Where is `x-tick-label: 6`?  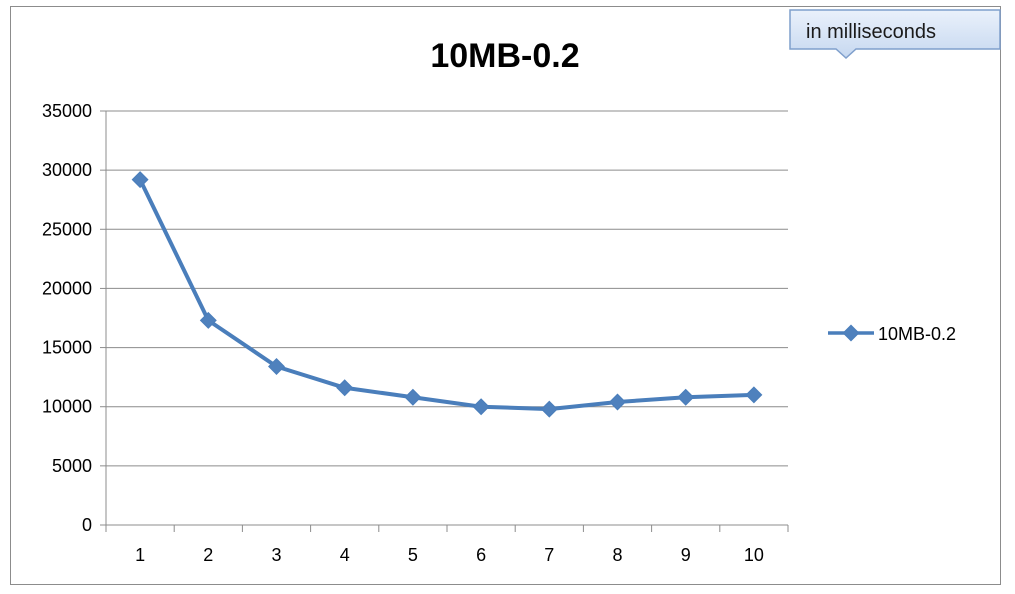
x-tick-label: 6 is located at coordinates (481, 555).